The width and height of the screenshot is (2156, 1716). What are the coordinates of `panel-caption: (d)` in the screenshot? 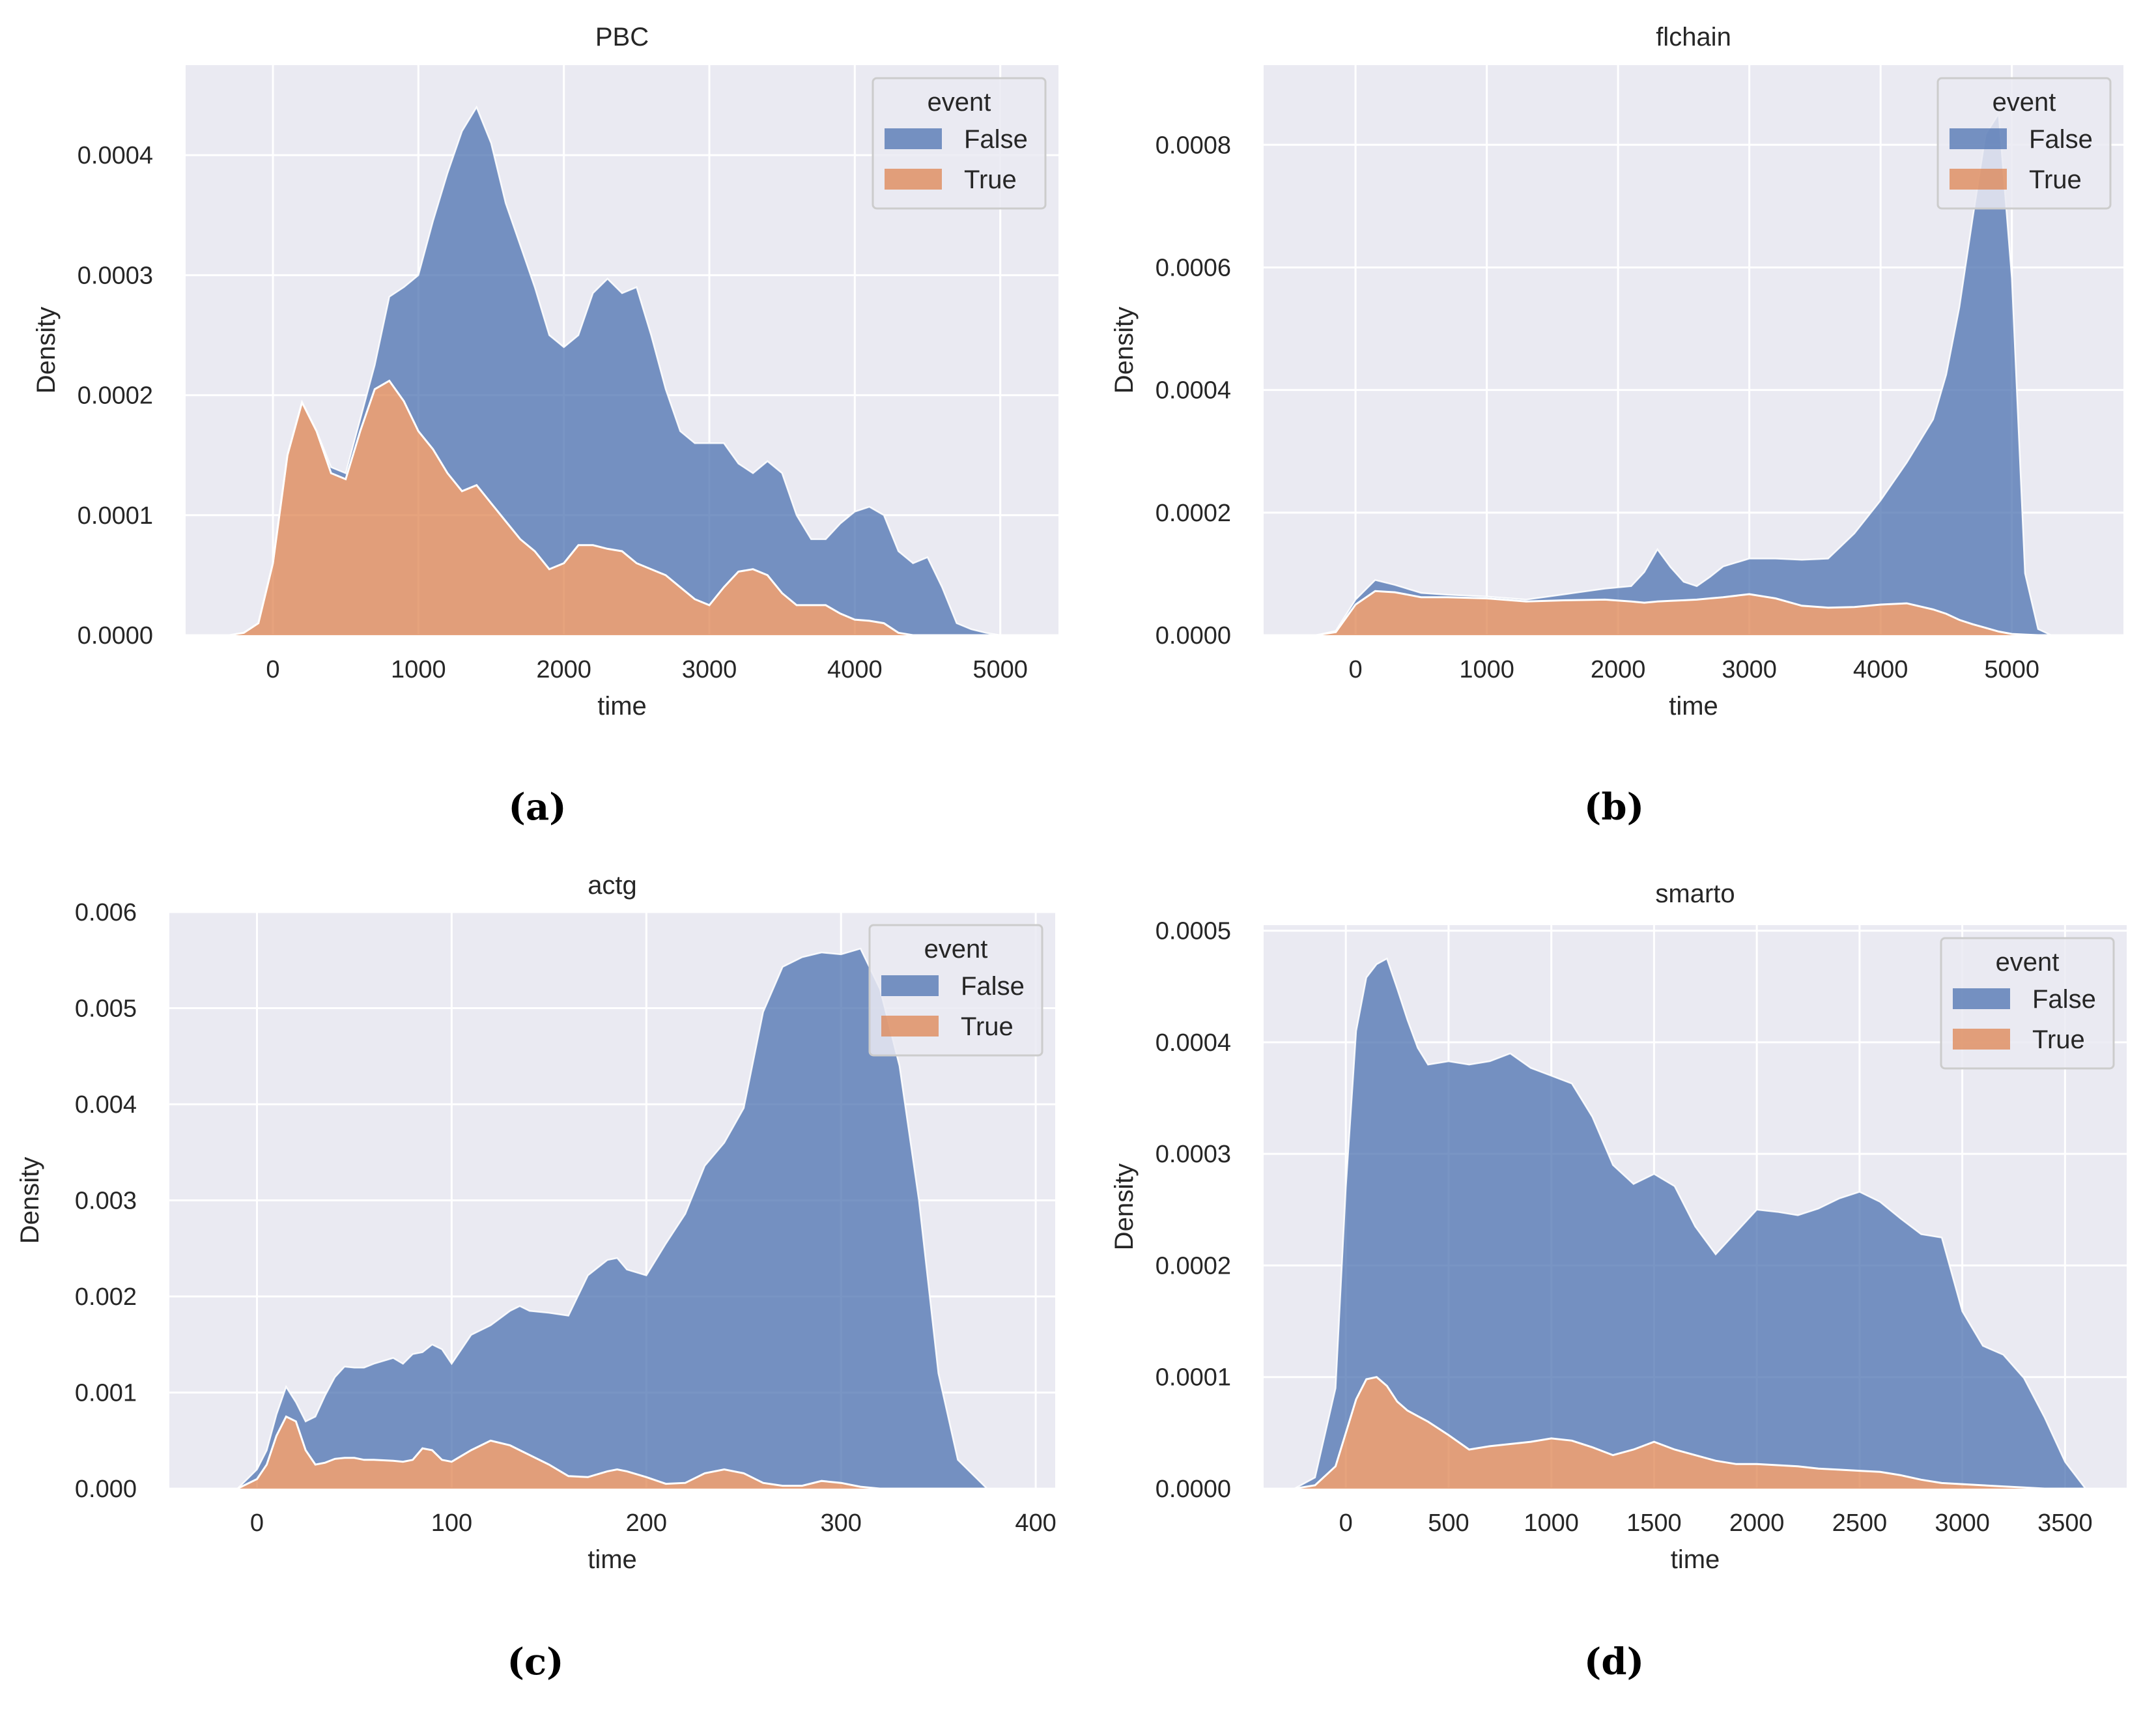 It's located at (1614, 1661).